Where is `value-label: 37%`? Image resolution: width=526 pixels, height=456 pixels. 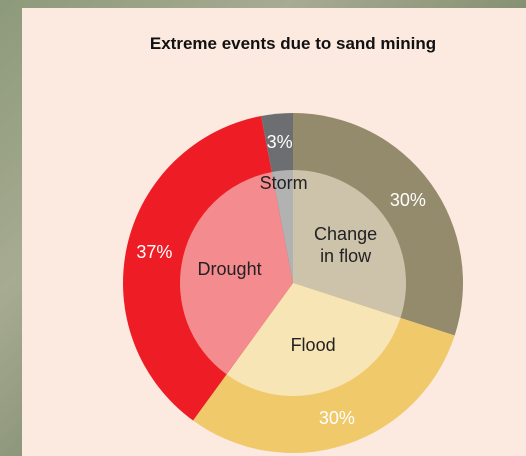 value-label: 37% is located at coordinates (154, 252).